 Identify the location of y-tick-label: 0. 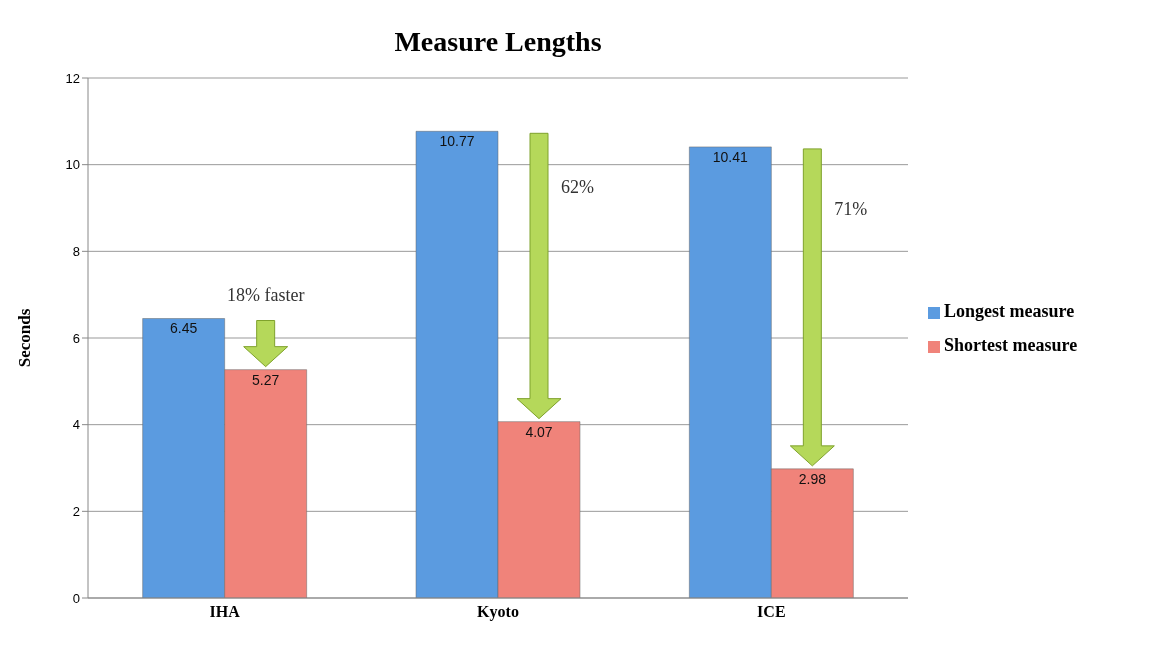
(76, 598).